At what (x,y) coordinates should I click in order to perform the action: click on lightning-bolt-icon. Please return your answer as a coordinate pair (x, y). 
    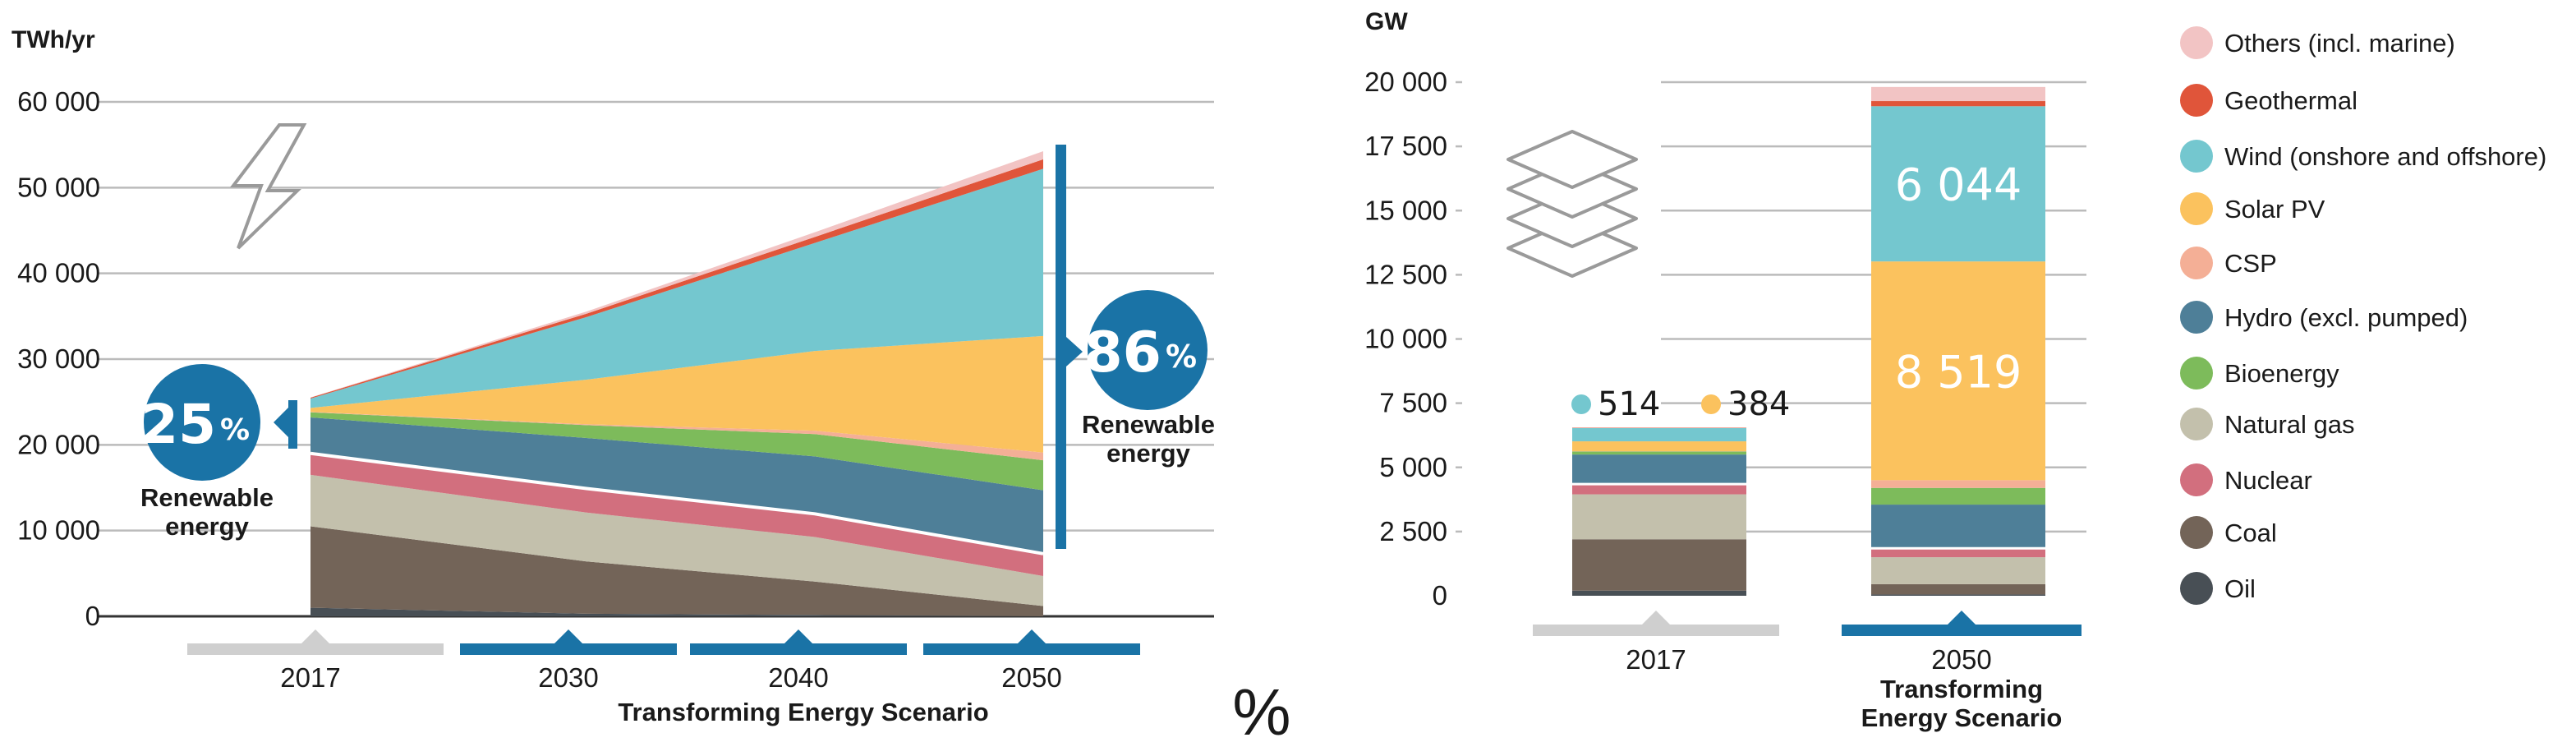
    Looking at the image, I should click on (268, 187).